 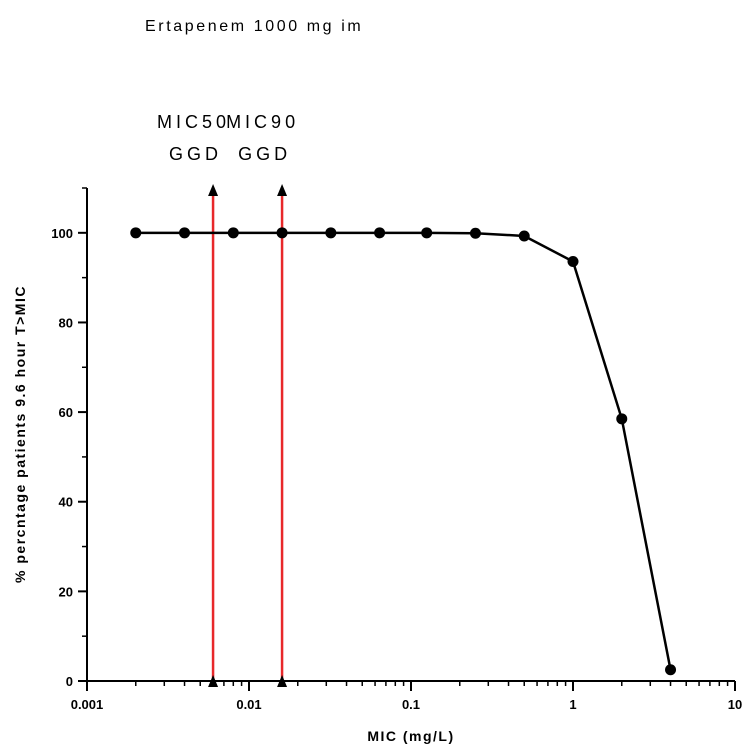 I want to click on y-tick-label: 60, so click(x=66, y=412).